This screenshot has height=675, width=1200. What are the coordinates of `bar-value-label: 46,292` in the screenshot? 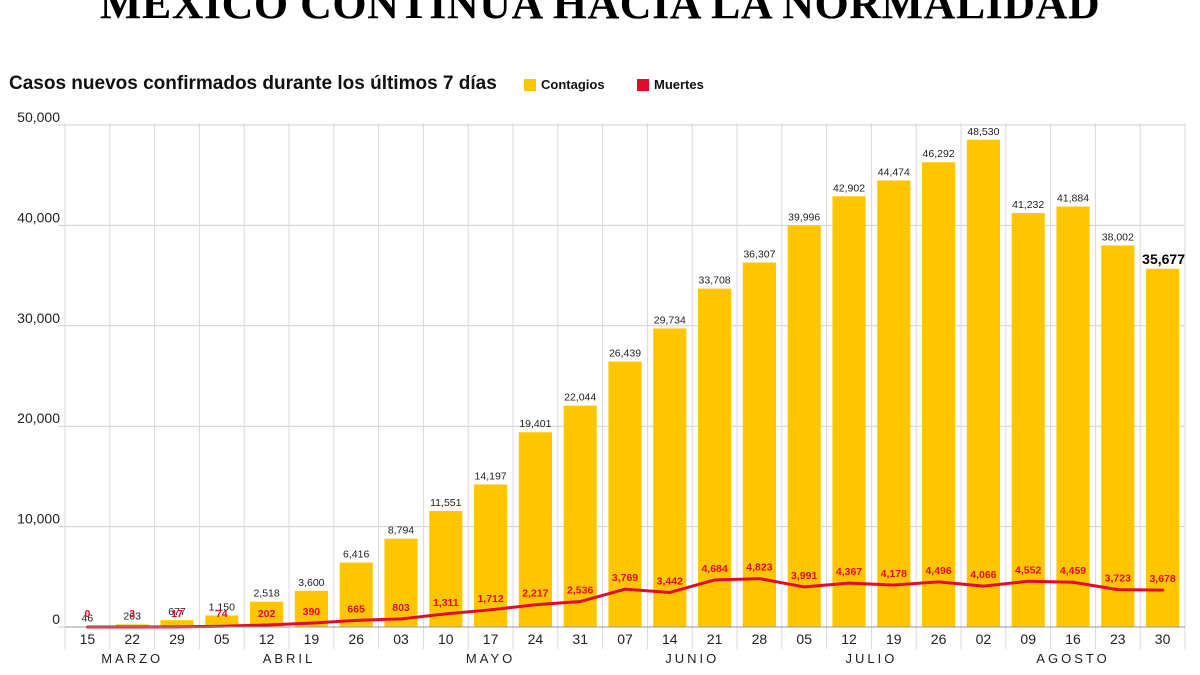 It's located at (939, 154).